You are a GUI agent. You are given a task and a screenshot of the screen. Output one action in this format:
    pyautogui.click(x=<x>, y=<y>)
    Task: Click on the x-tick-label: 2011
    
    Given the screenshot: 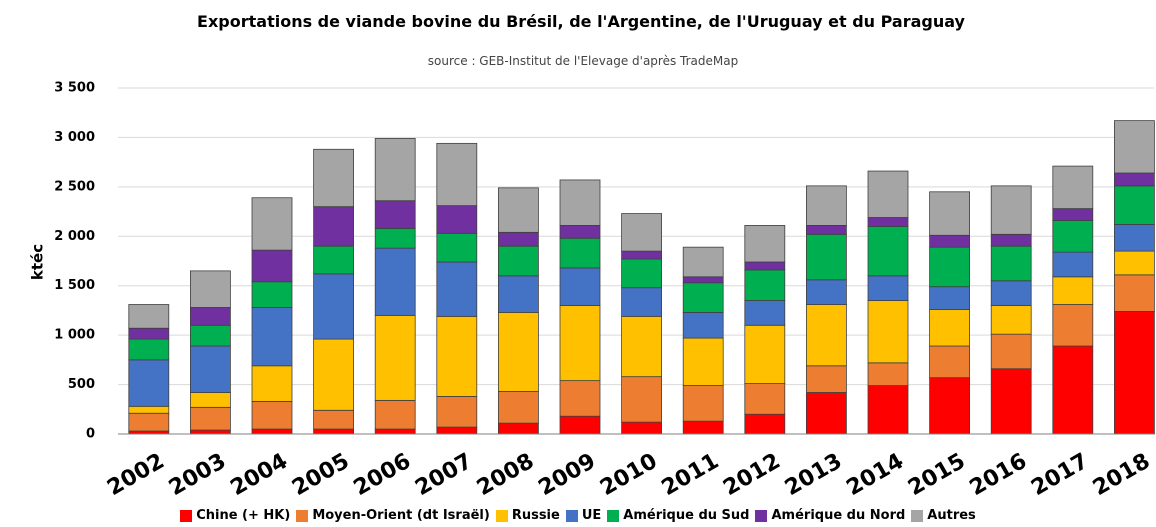 What is the action you would take?
    pyautogui.click(x=691, y=475)
    